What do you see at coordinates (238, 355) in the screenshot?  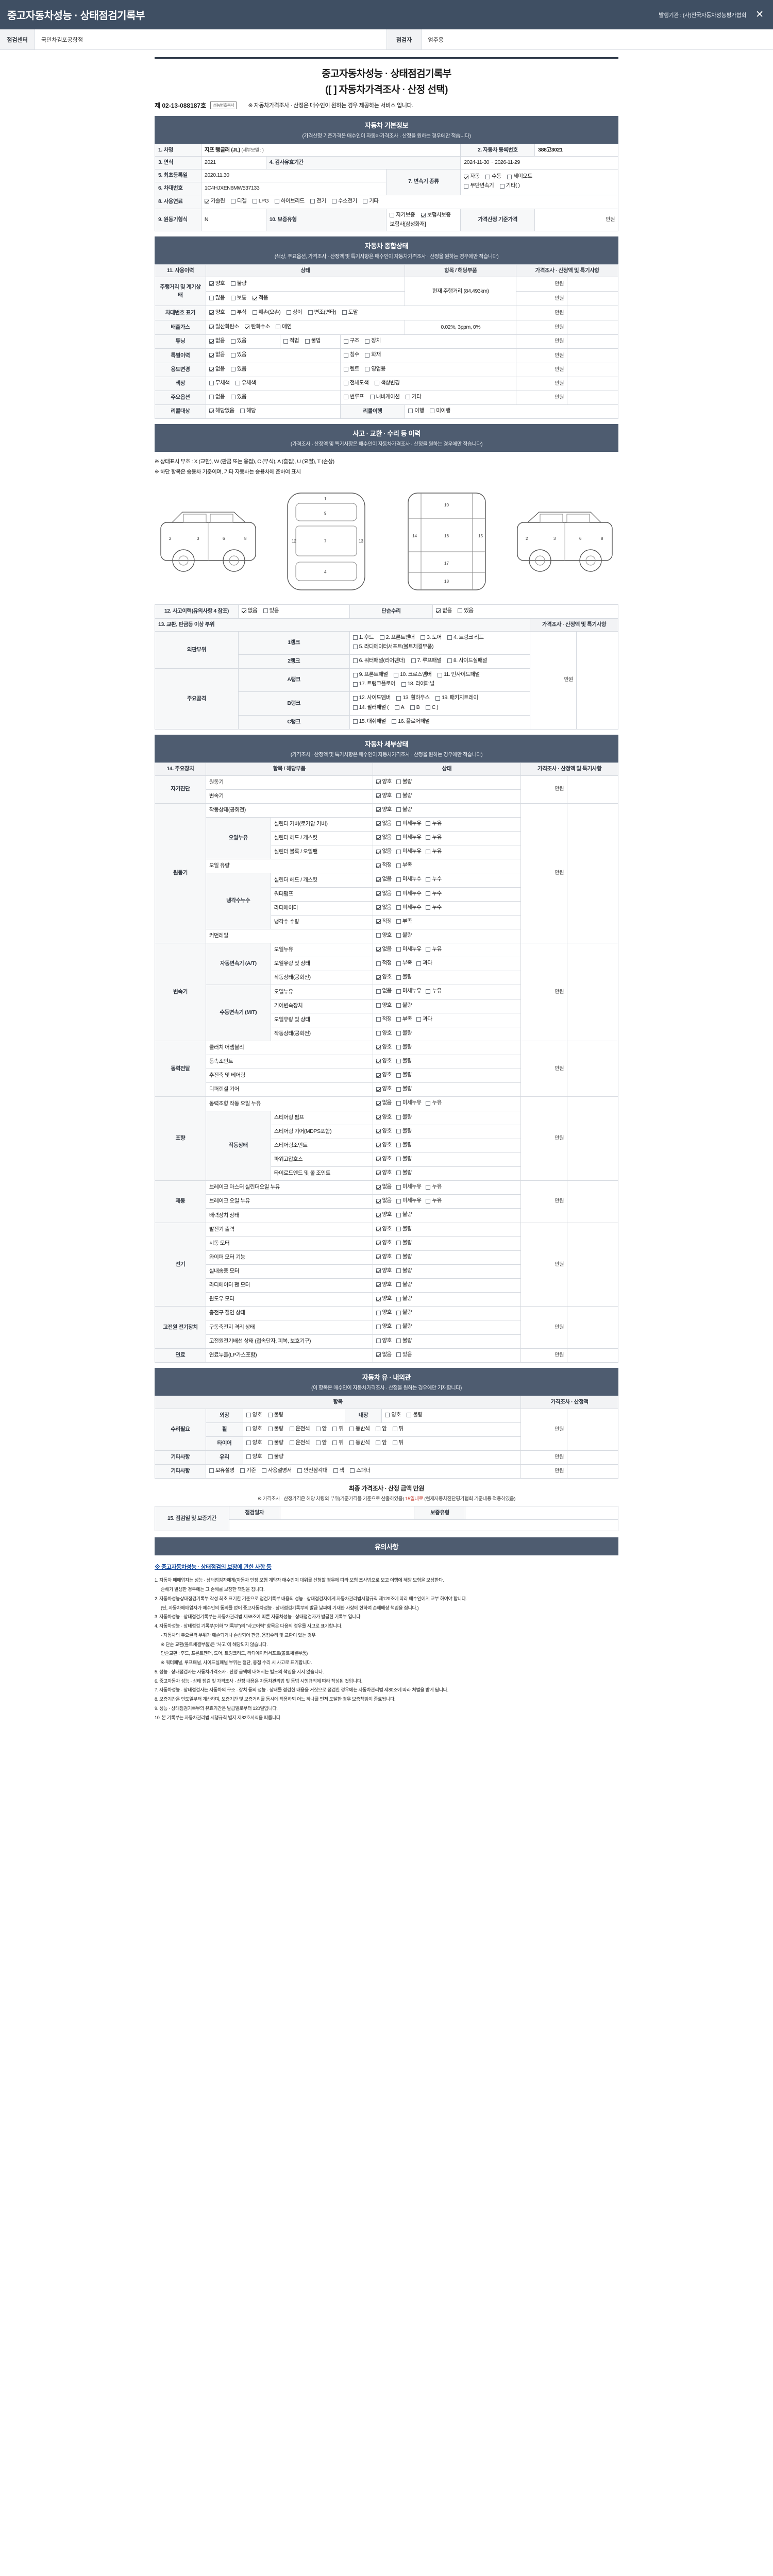 I see `special-option-yes: 있음` at bounding box center [238, 355].